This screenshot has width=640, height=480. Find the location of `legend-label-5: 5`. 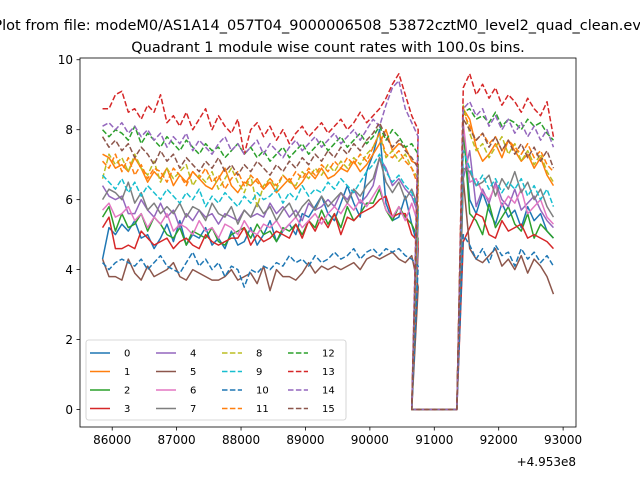

legend-label-5: 5 is located at coordinates (193, 372).